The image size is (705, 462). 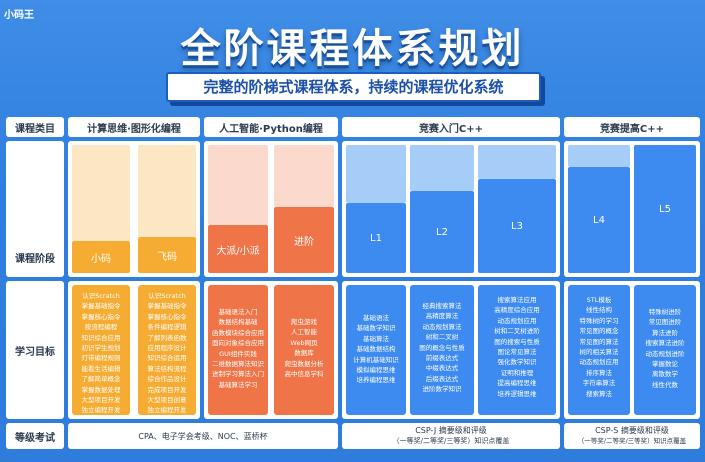 I want to click on goal-item: 线性结构, so click(x=599, y=310).